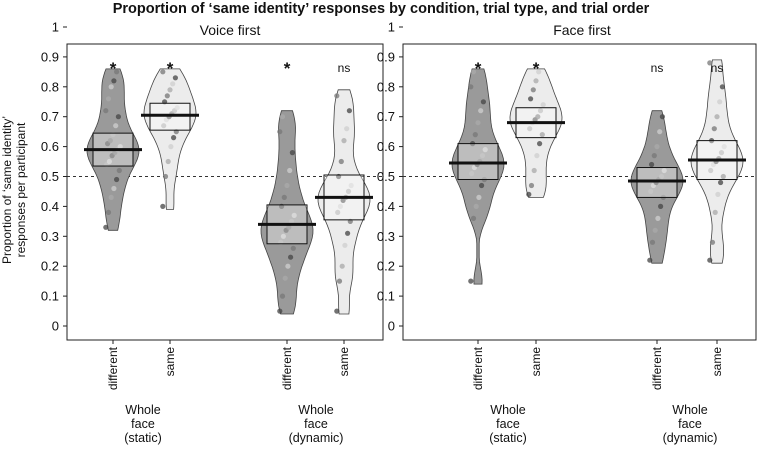  I want to click on y-tick-label: 0.6, so click(50, 146).